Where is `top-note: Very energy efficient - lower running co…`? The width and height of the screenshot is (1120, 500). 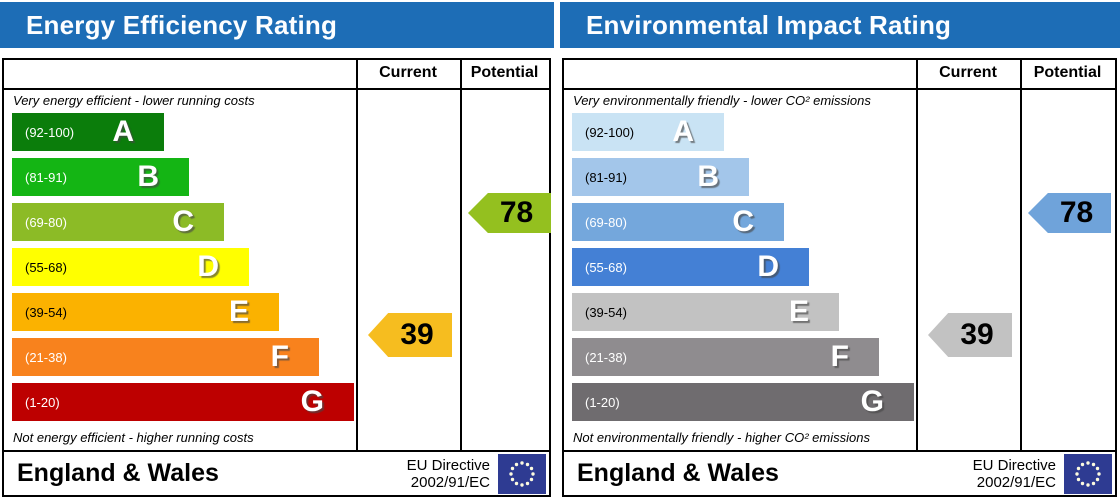
top-note: Very energy efficient - lower running co… is located at coordinates (134, 100).